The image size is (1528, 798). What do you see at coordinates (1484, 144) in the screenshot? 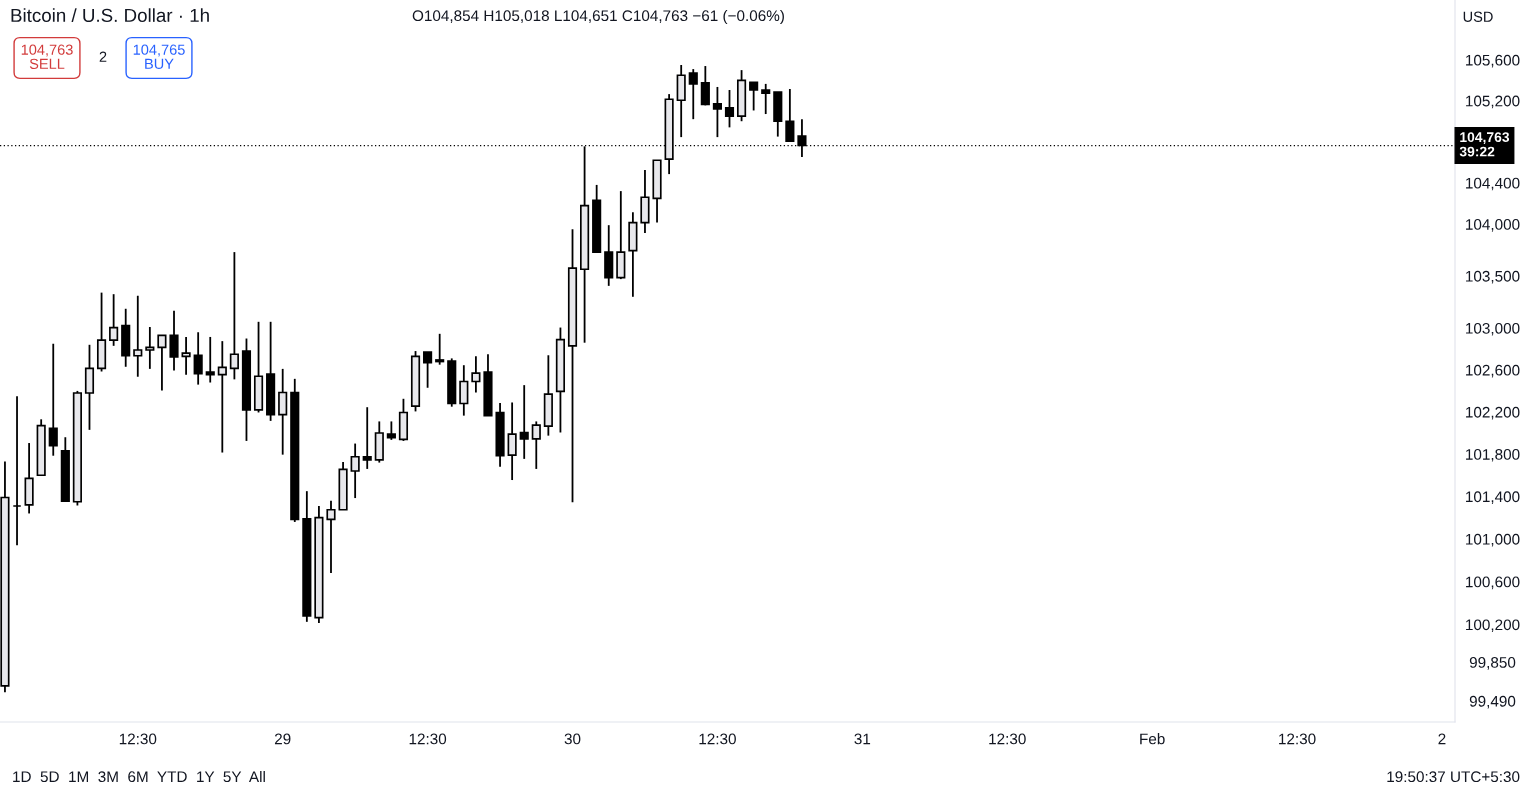
I see `ref-line-label: 104,763 39:22` at bounding box center [1484, 144].